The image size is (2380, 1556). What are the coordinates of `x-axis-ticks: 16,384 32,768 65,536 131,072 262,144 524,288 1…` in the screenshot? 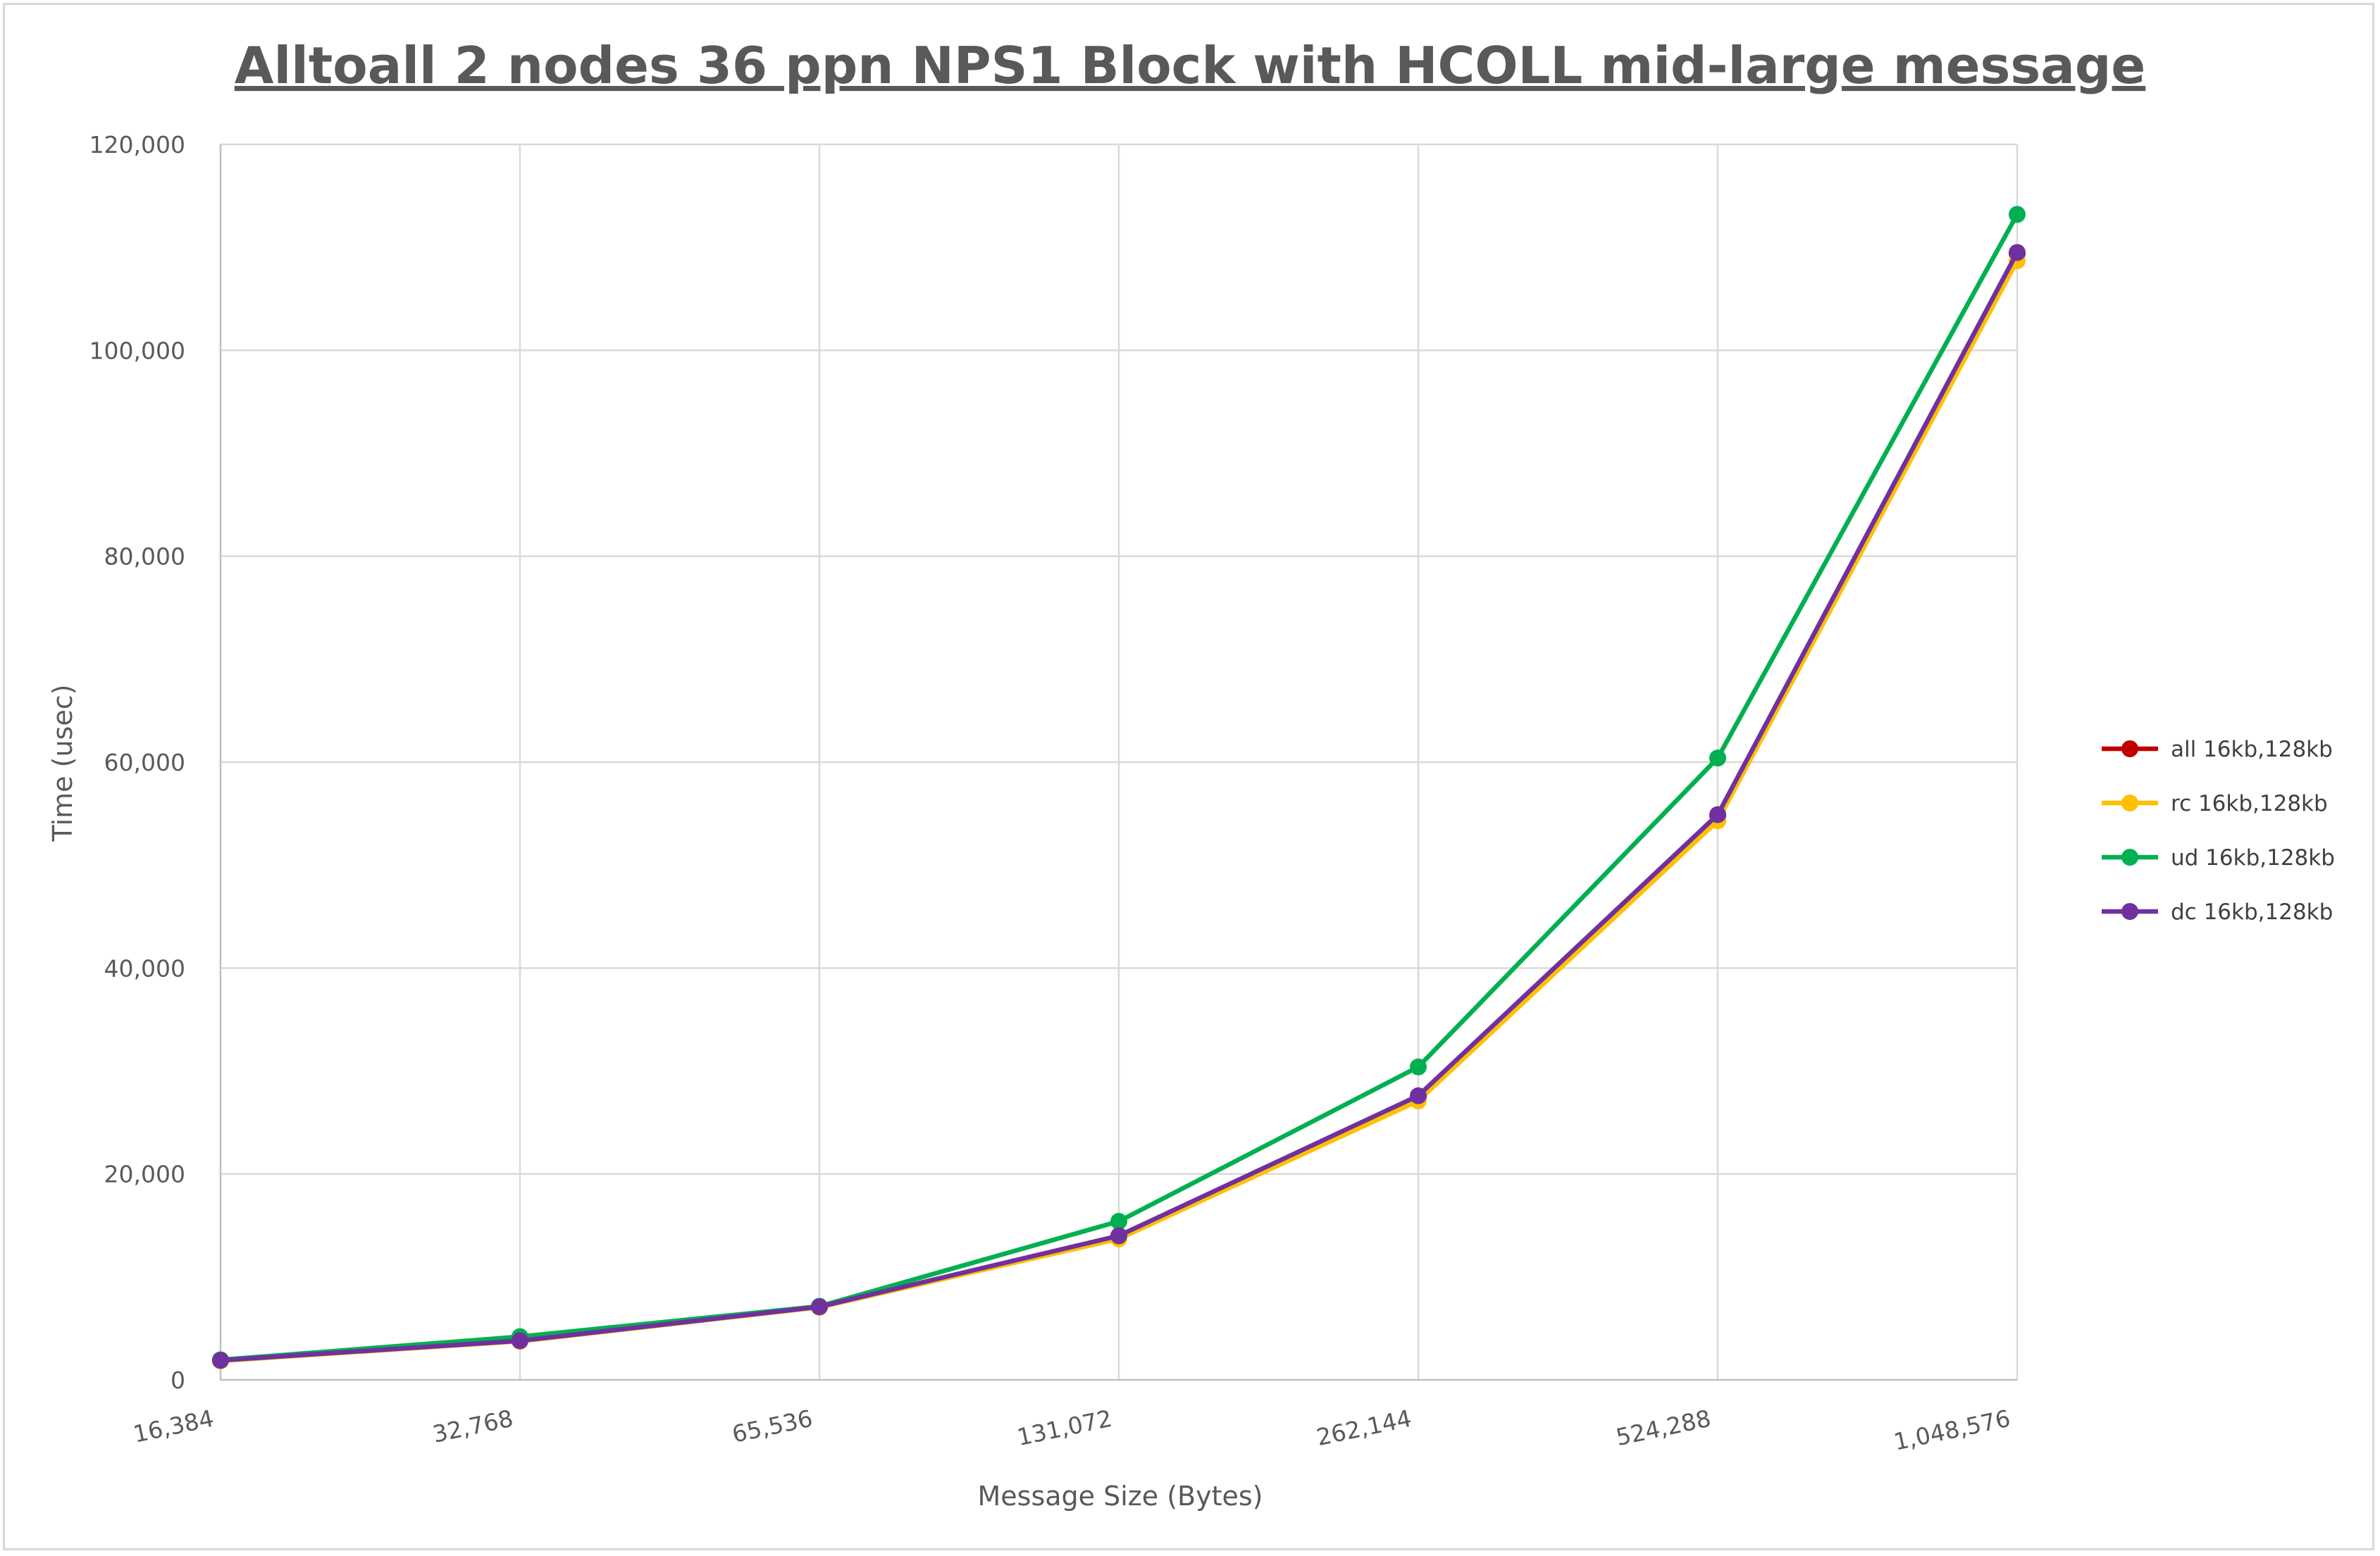 It's located at (1072, 1430).